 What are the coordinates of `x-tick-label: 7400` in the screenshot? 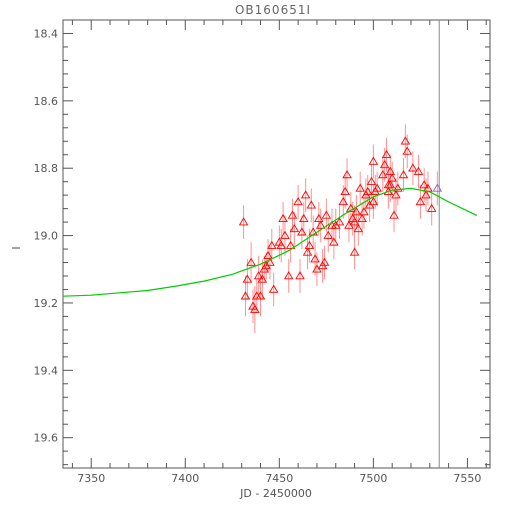 It's located at (185, 478).